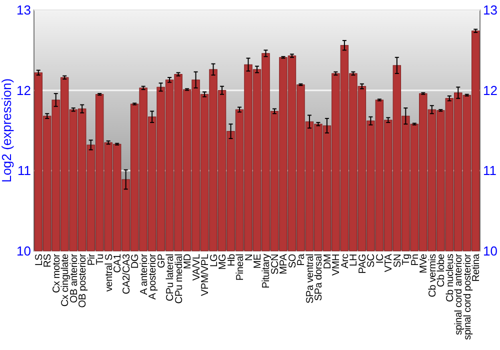  Describe the element at coordinates (490, 251) in the screenshot. I see `y2-tick-label: 10` at that location.